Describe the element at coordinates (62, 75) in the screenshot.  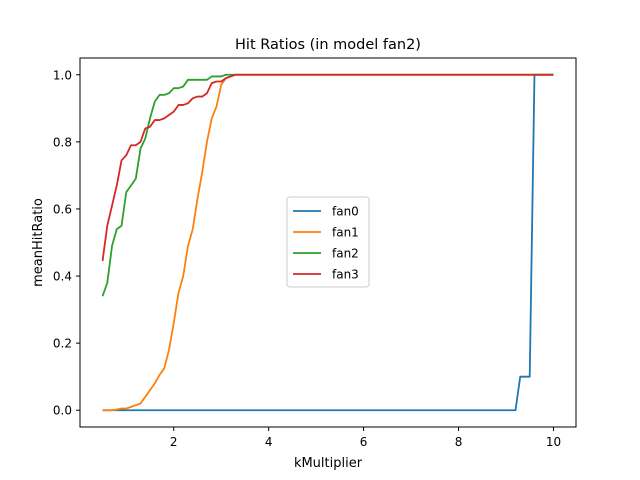
I see `y-tick-label: 1.0` at that location.